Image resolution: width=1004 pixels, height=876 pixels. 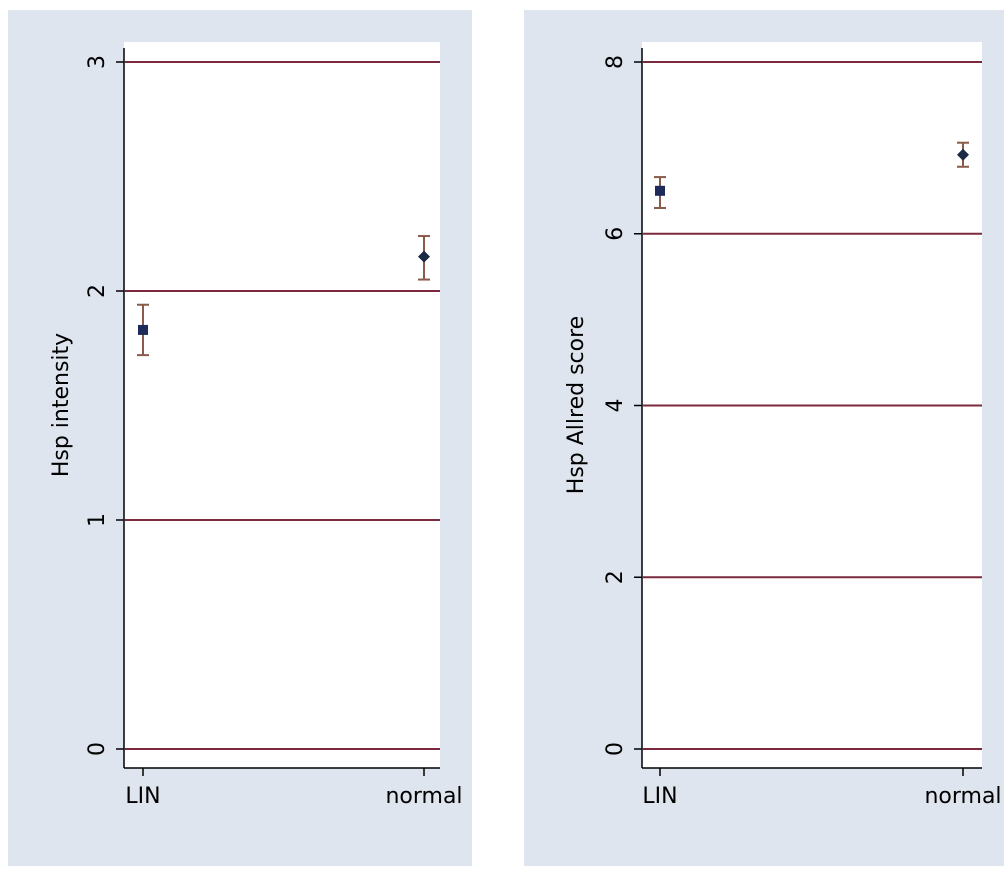 I want to click on y-axis-title: Hsp Allred score, so click(x=576, y=405).